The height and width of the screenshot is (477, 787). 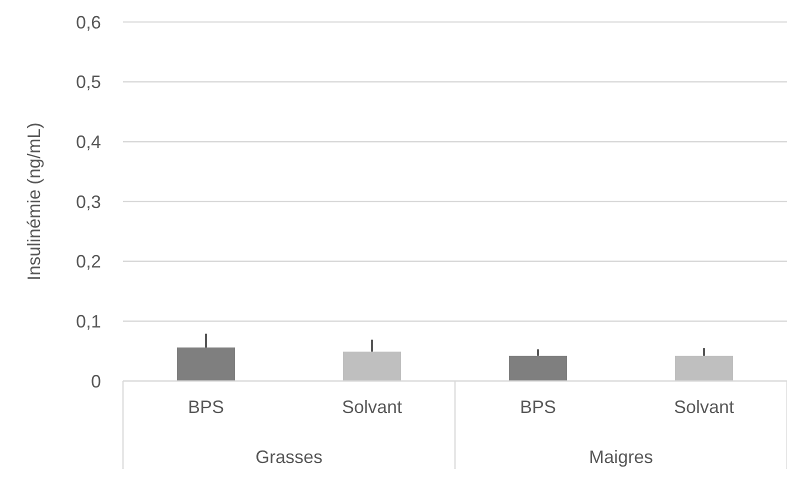 I want to click on y-tick-label: 0,1, so click(x=88, y=321).